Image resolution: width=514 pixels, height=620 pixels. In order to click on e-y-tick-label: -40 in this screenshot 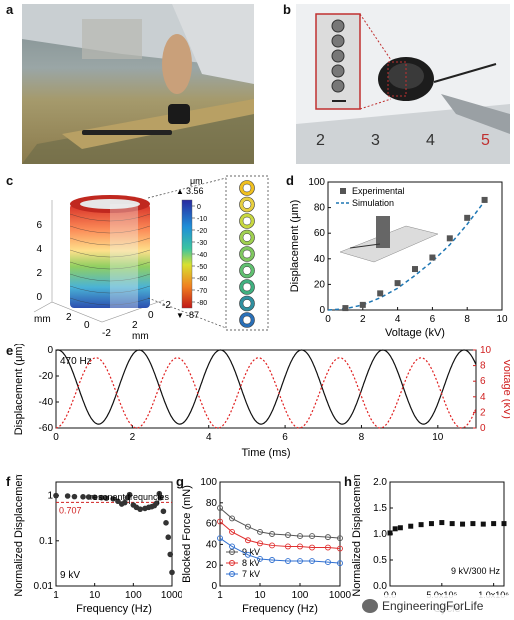, I will do `click(46, 402)`.